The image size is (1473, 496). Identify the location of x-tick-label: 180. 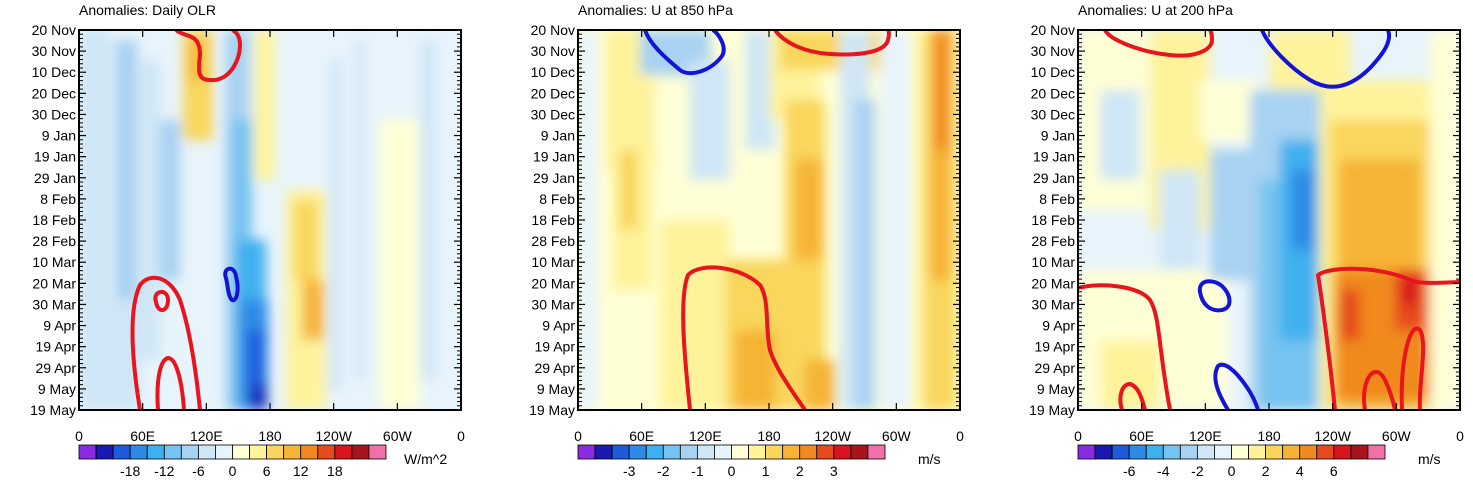
(1269, 436).